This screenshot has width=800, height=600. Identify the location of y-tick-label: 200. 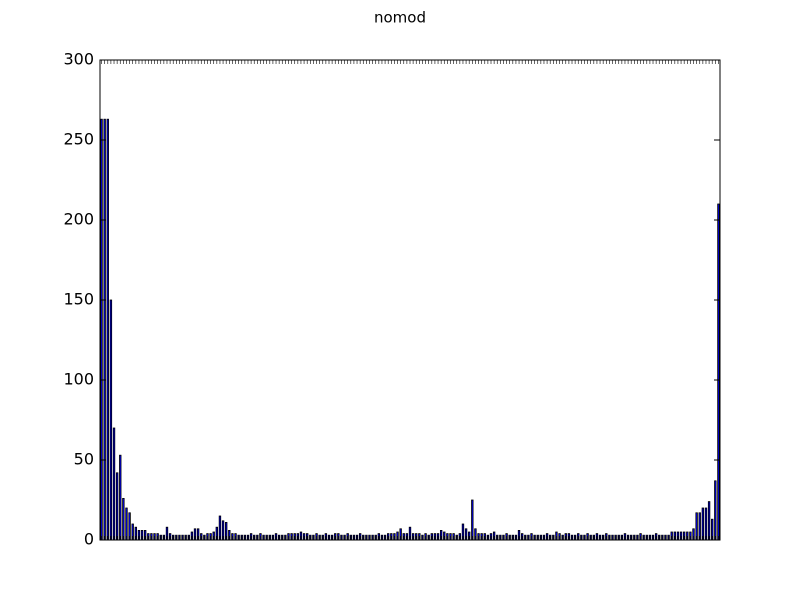
(78, 219).